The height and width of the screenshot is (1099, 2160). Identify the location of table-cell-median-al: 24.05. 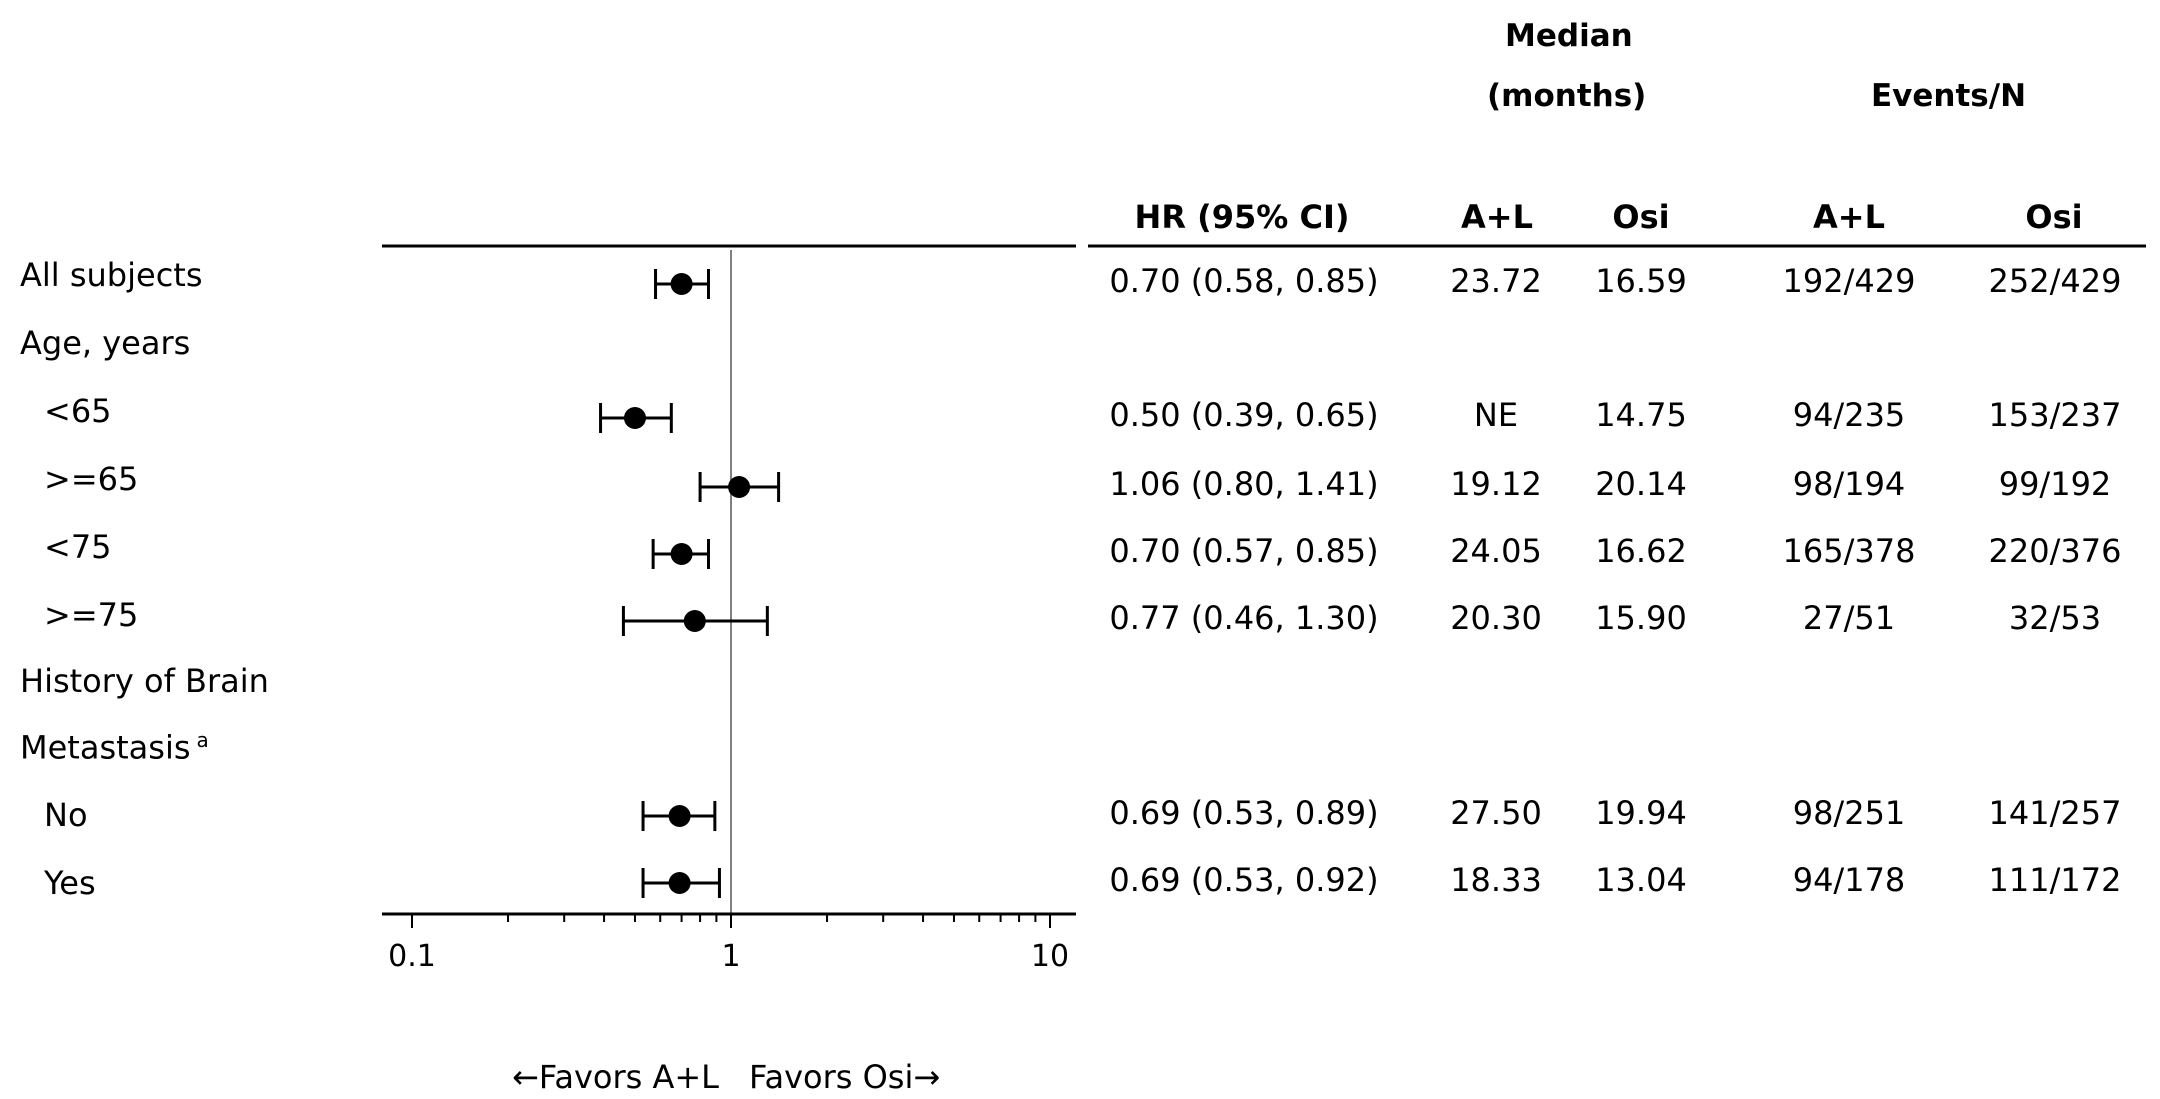
(1496, 551).